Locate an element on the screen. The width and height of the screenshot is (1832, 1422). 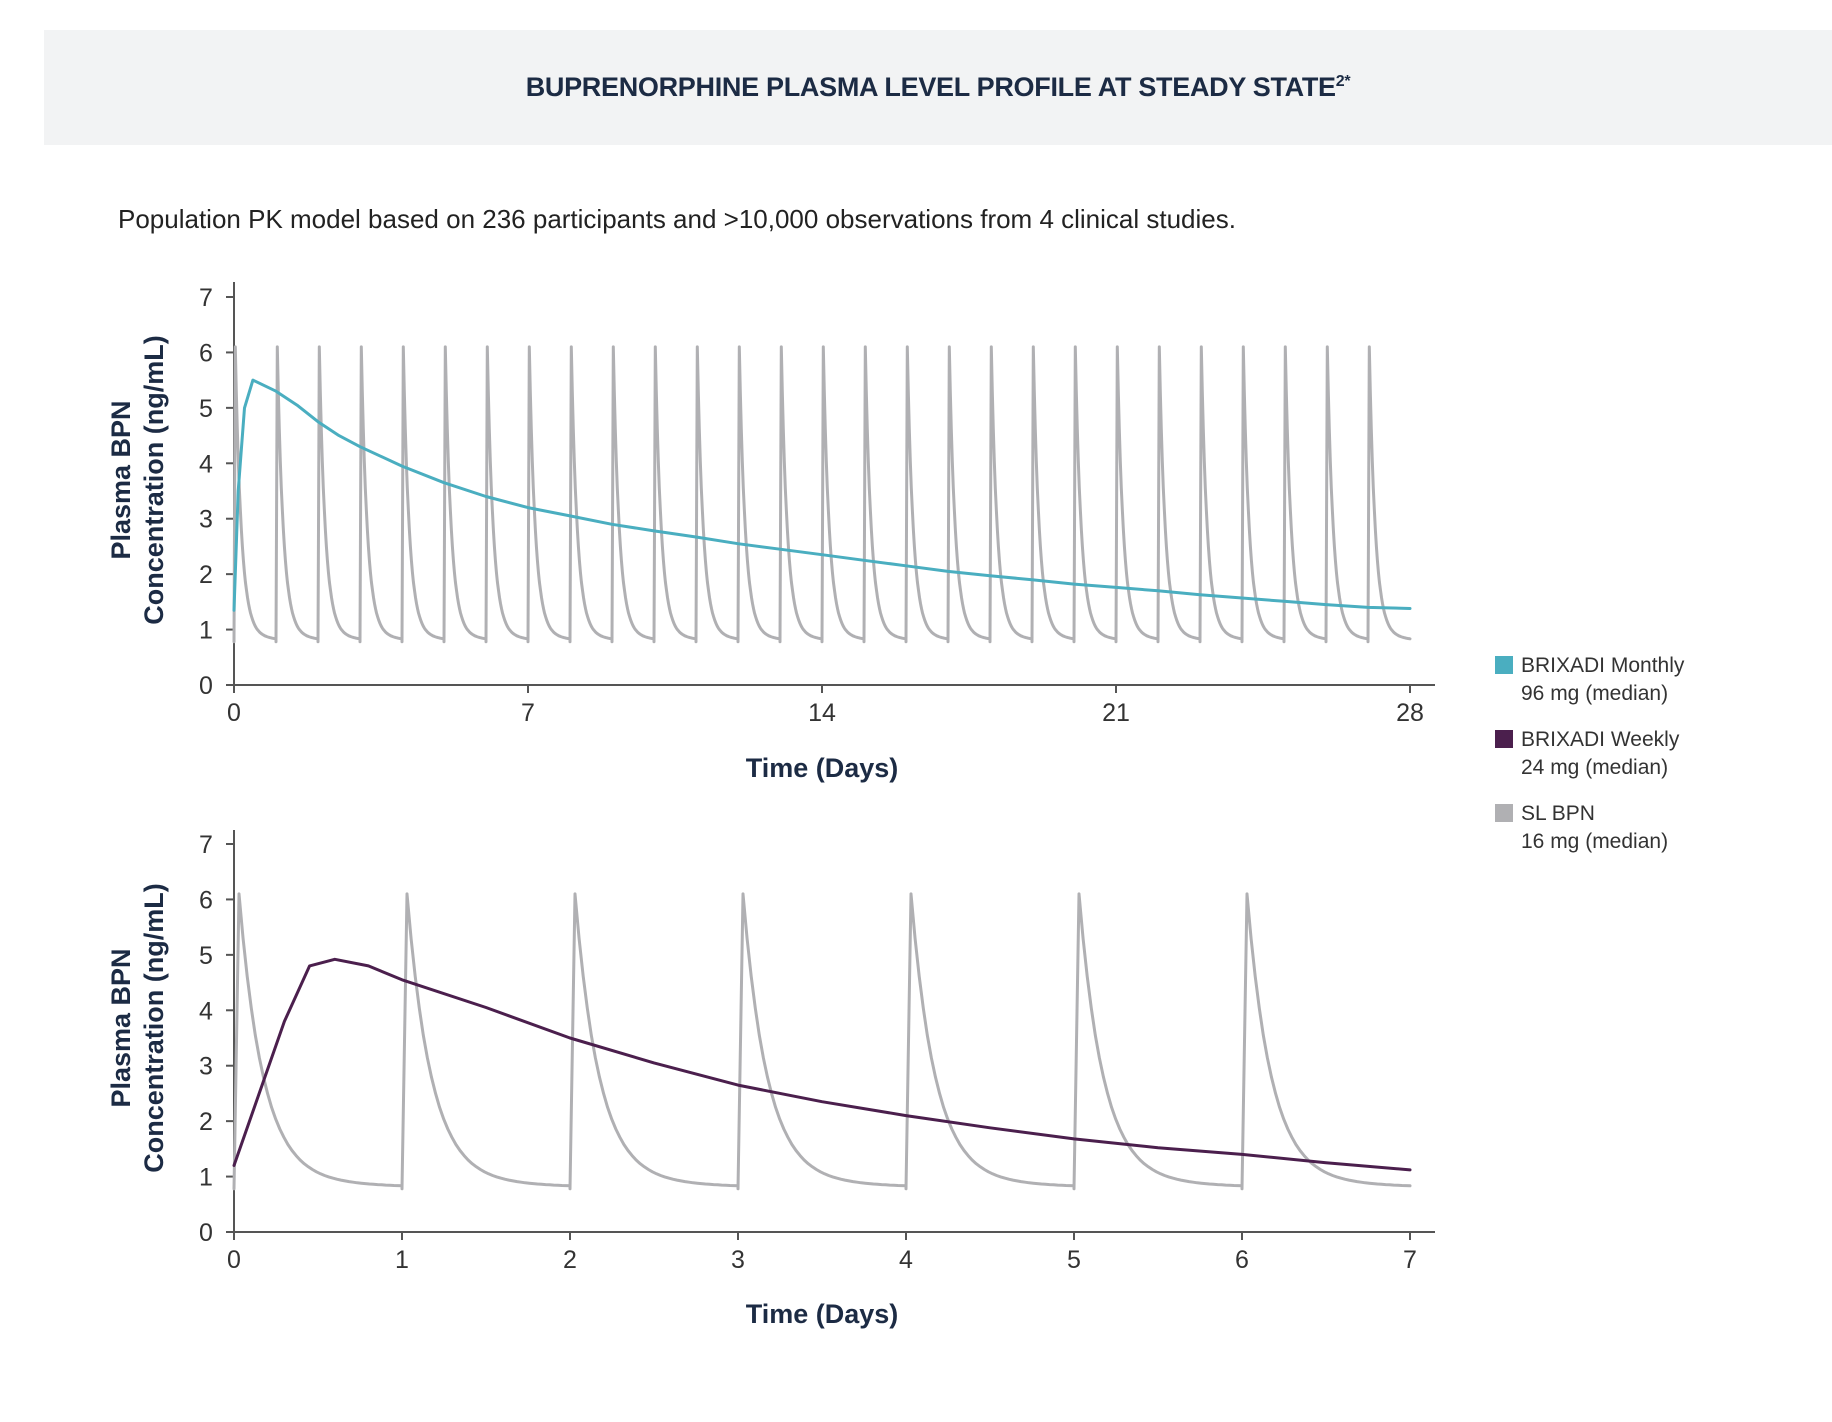
legend-swatch-sl-bpn is located at coordinates (1504, 813).